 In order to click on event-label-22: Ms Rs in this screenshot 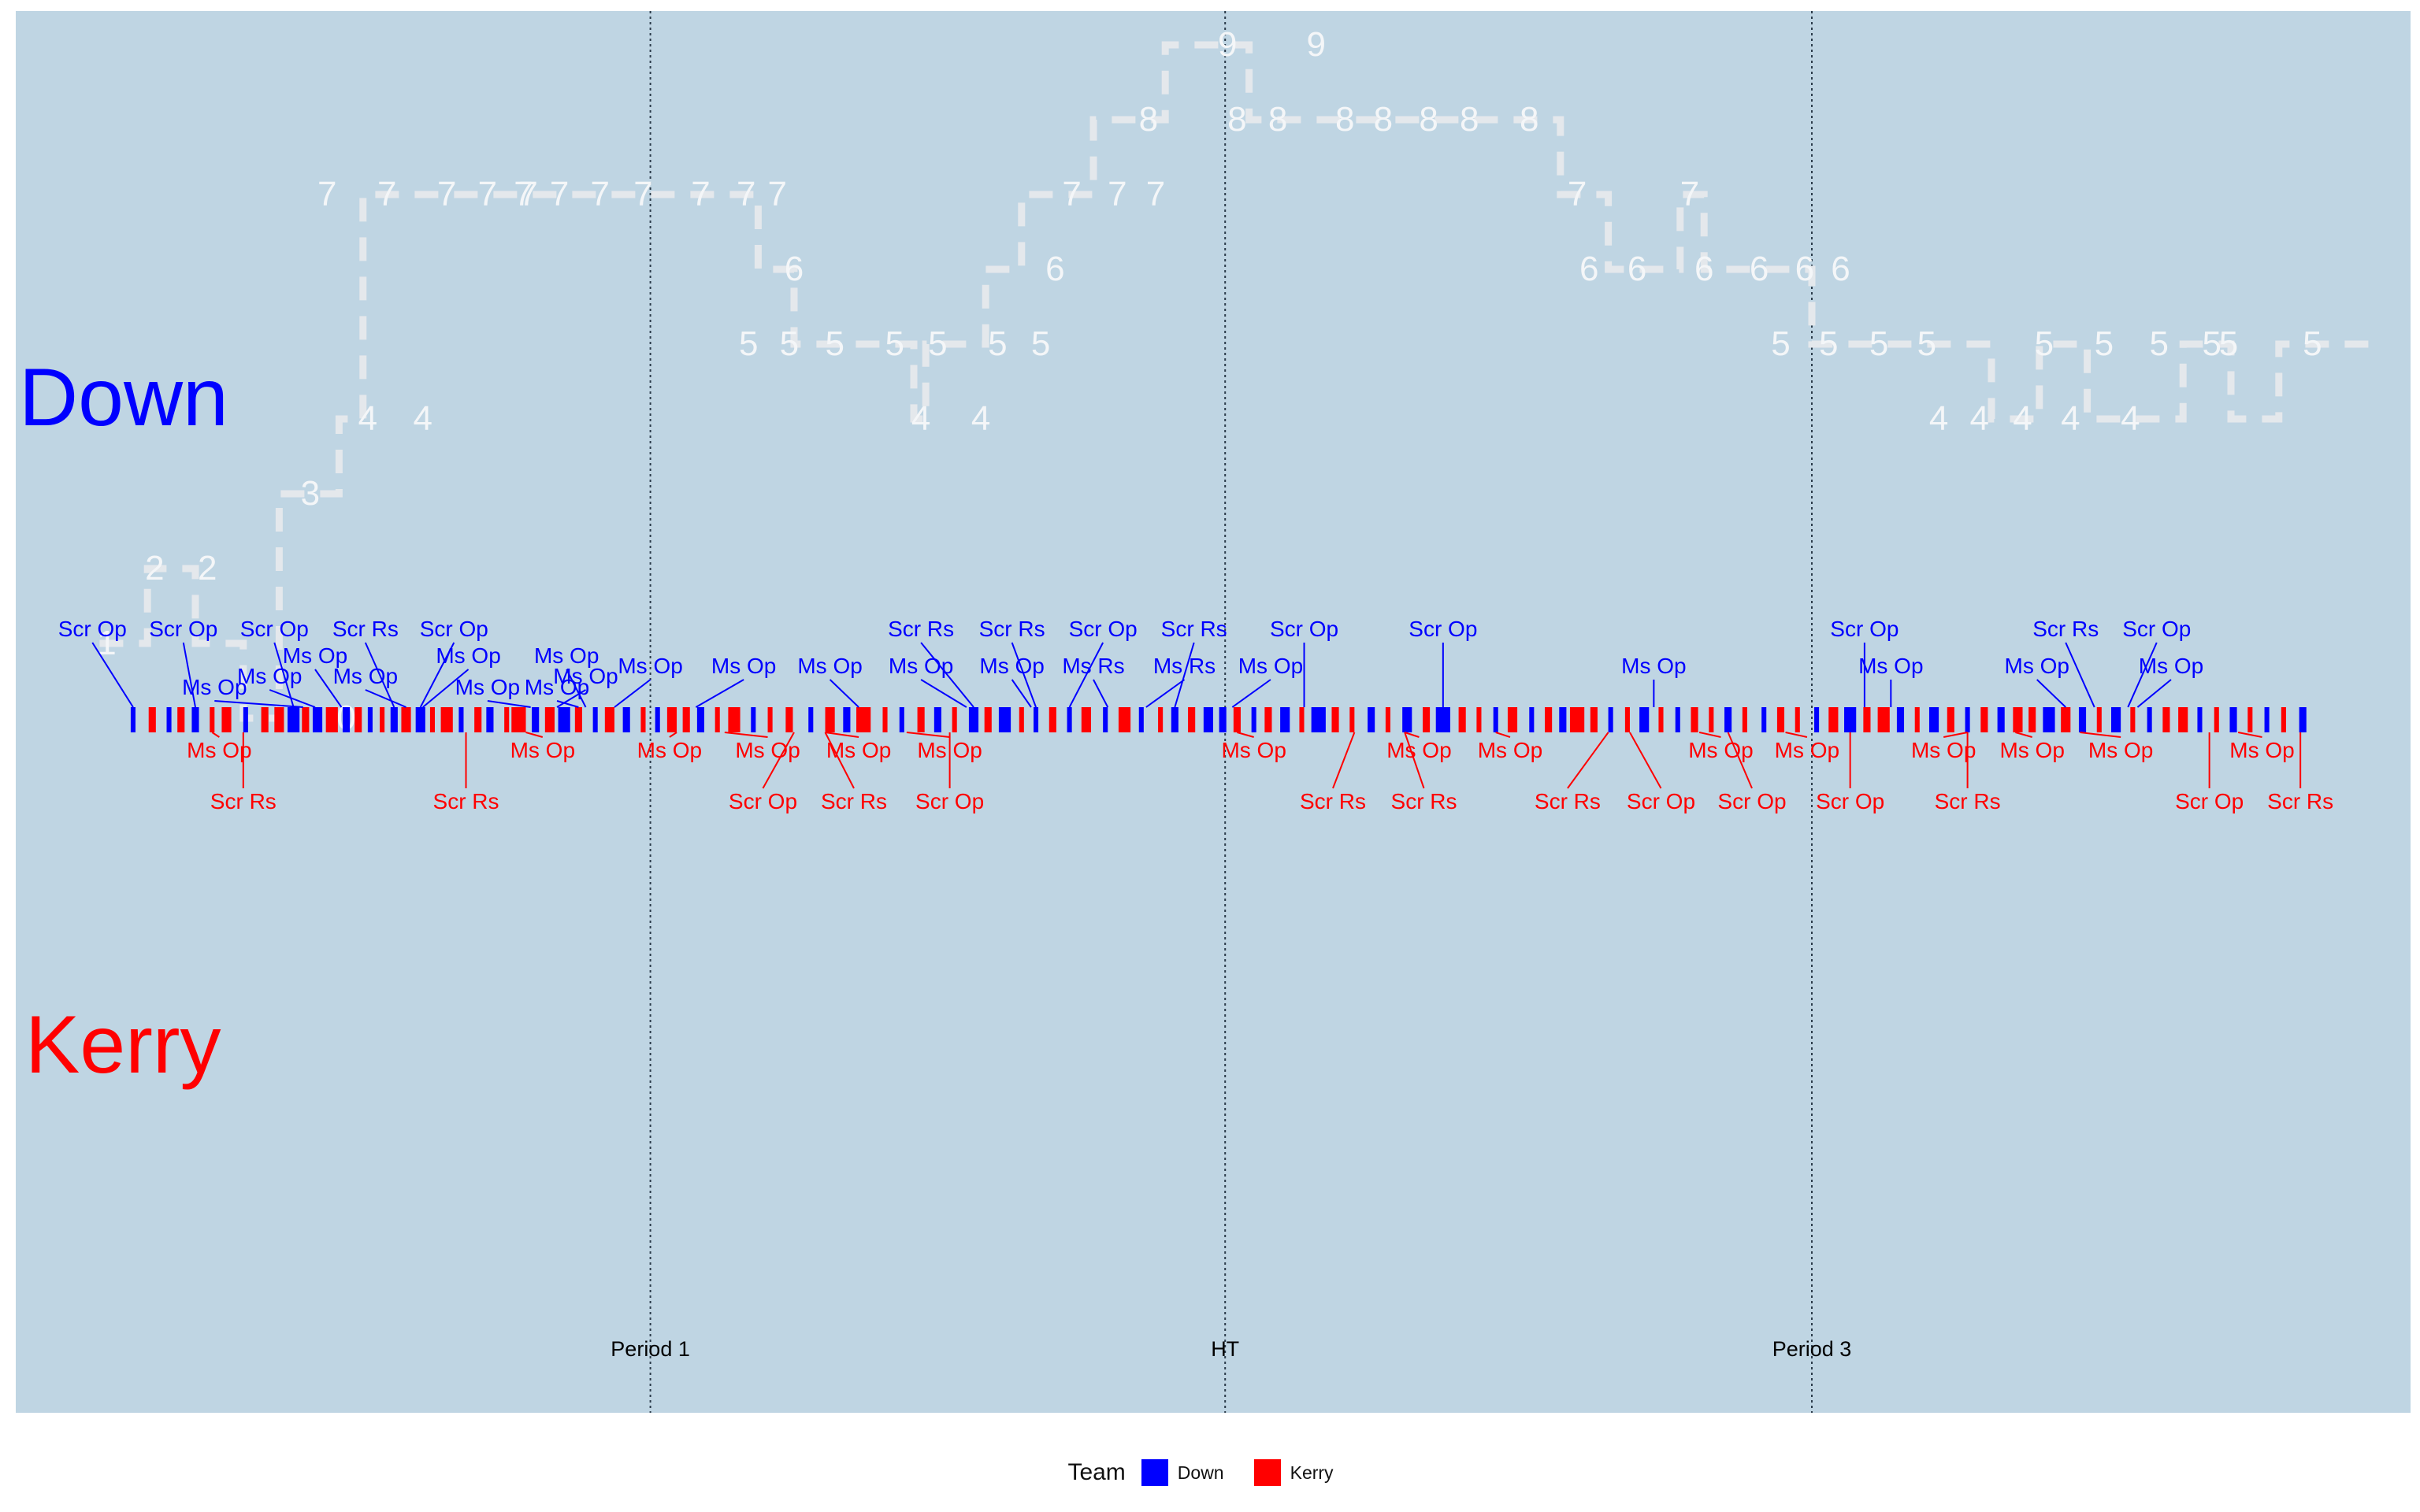, I will do `click(1093, 666)`.